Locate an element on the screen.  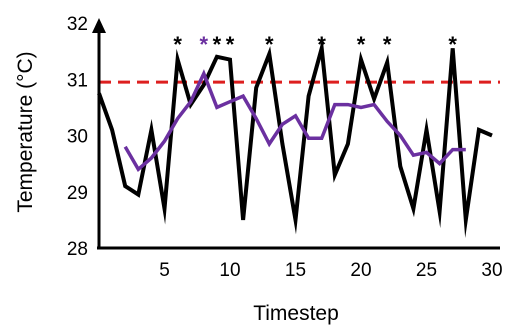
y-tick-label: 32 is located at coordinates (77, 24).